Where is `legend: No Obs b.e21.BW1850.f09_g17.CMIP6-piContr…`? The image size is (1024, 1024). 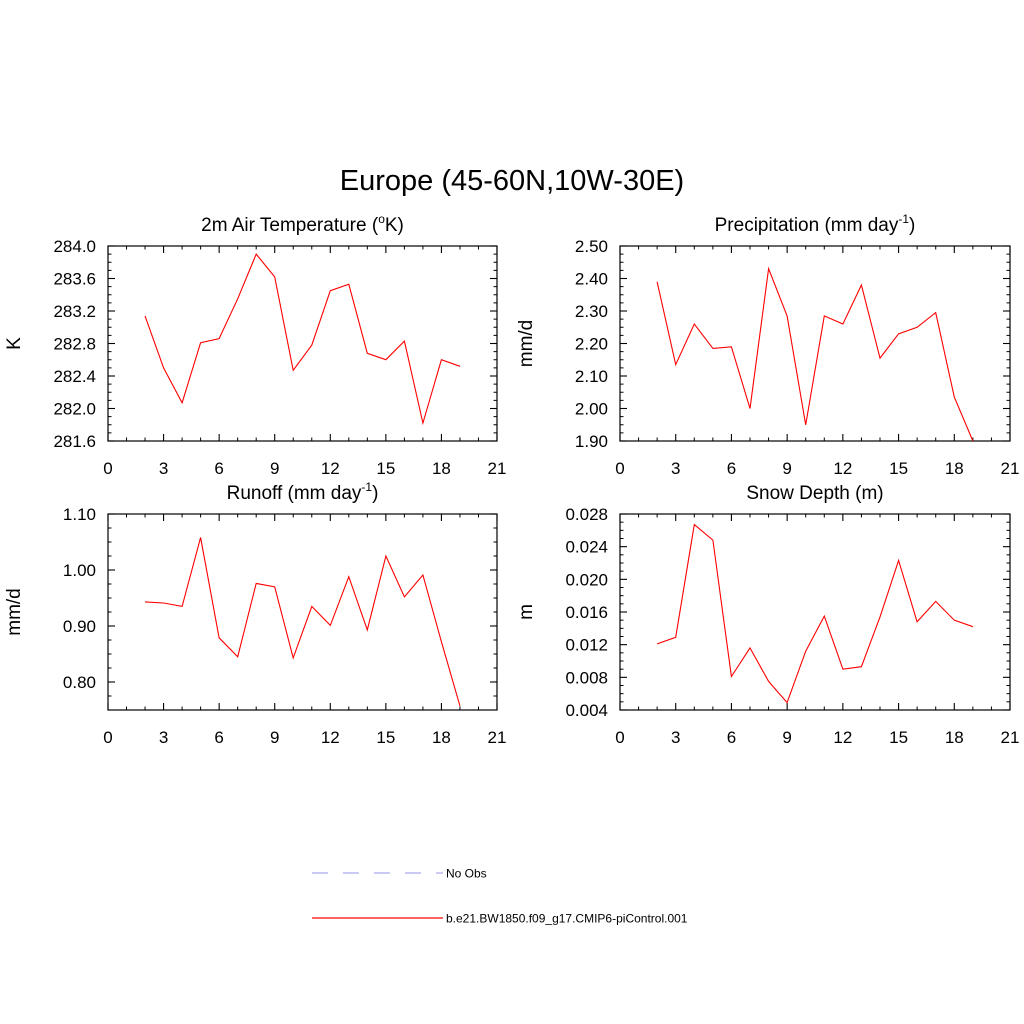 legend: No Obs b.e21.BW1850.f09_g17.CMIP6-piContr… is located at coordinates (500, 896).